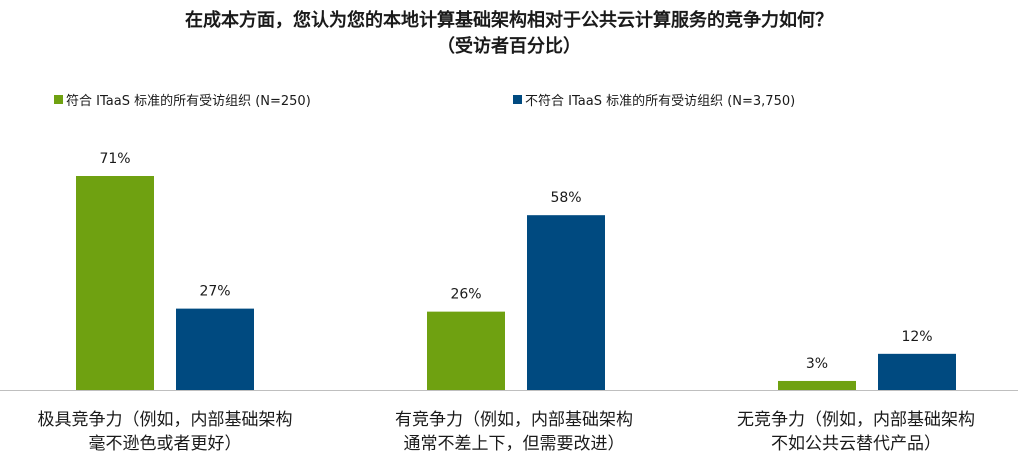 The width and height of the screenshot is (1018, 475). I want to click on chart-title: 在成本方面，您认为您的本地计算基础架构相对于公共云计算服务的竞争力如何？, so click(509, 20).